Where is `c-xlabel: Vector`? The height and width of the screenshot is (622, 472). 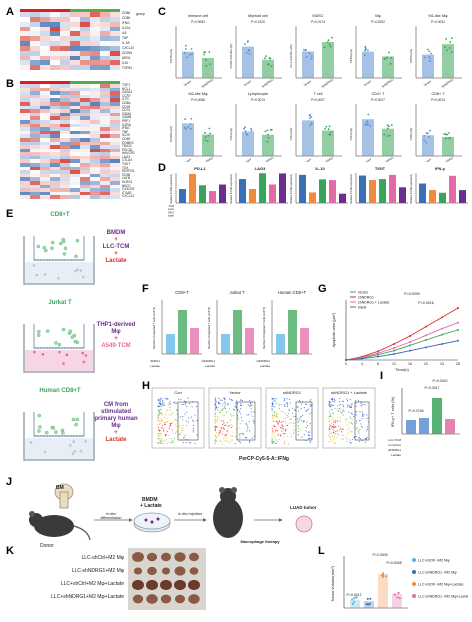 c-xlabel: Vector is located at coordinates (427, 83).